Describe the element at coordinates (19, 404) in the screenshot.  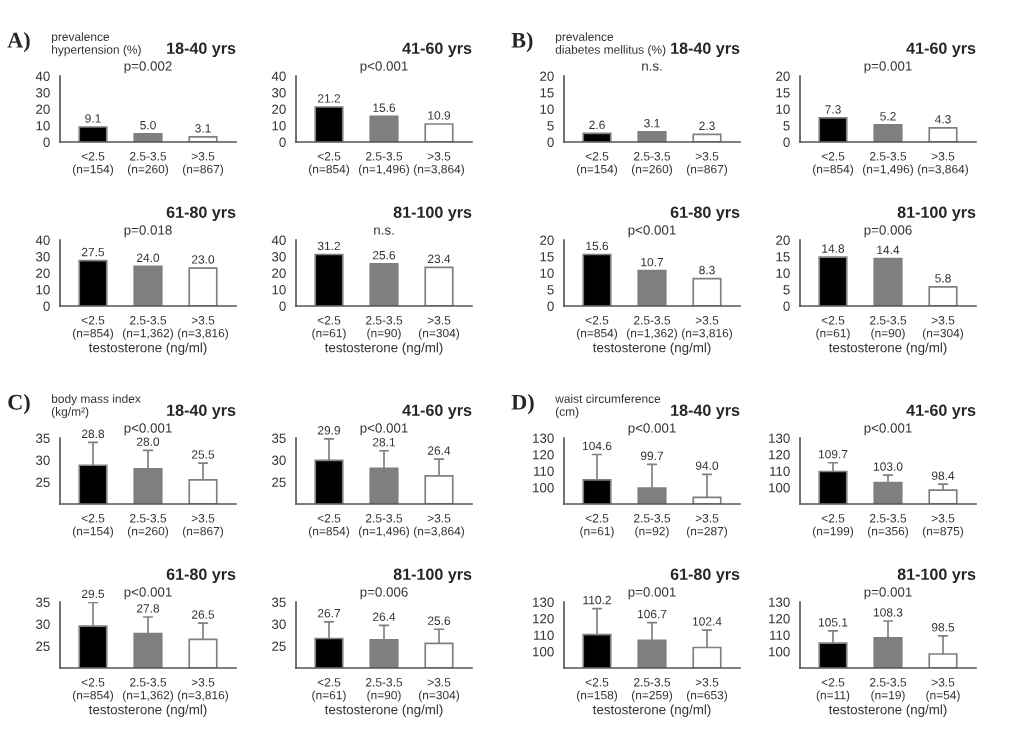
I see `text: C)` at that location.